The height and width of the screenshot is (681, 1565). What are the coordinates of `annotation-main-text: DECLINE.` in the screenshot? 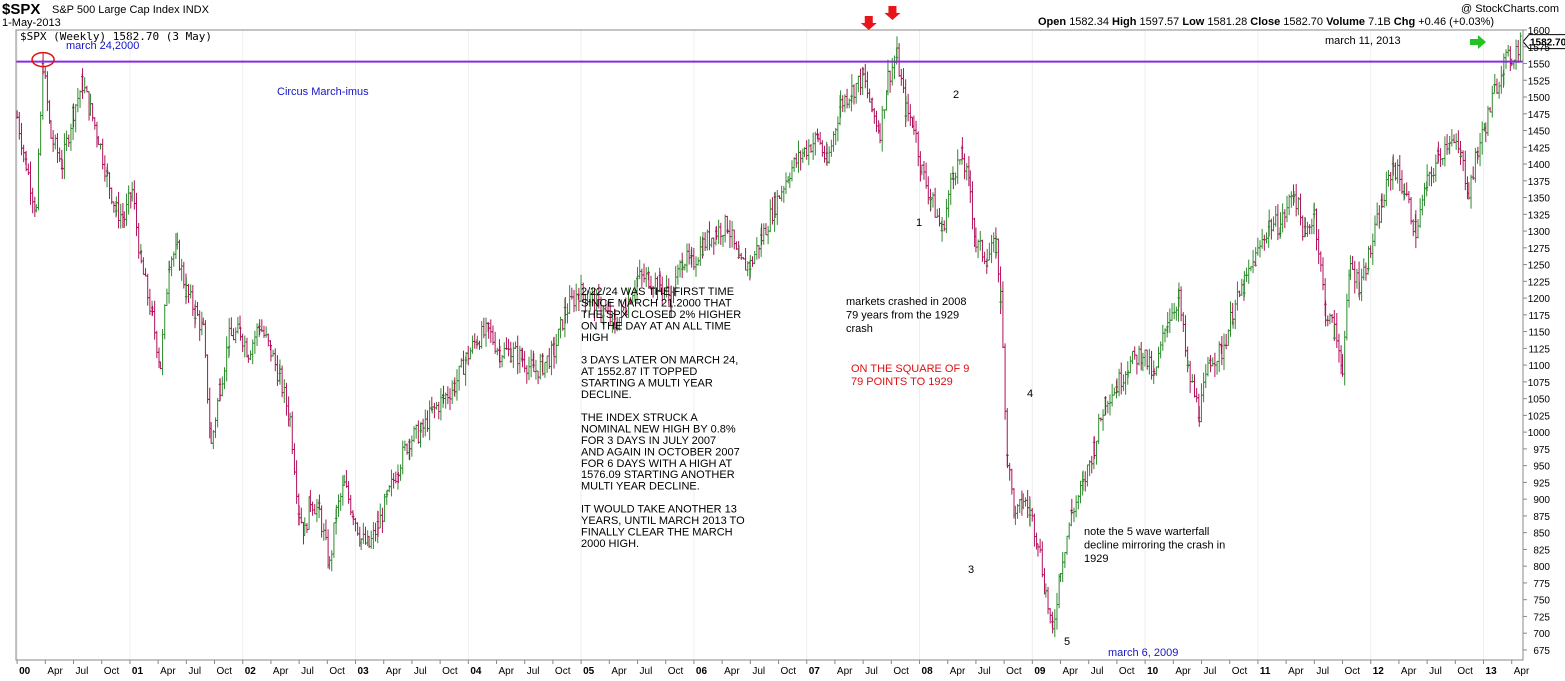 It's located at (606, 395).